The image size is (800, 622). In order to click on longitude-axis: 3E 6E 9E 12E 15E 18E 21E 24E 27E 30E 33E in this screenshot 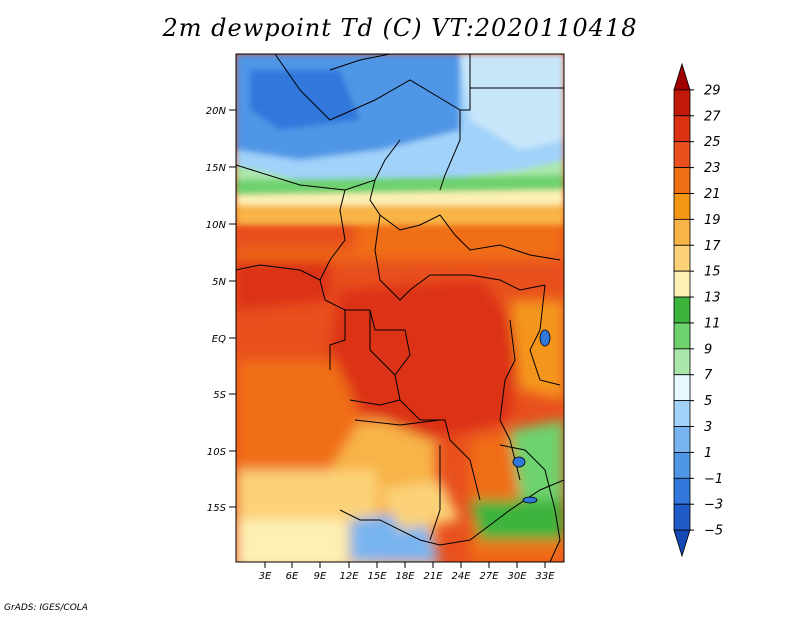, I will do `click(407, 572)`.